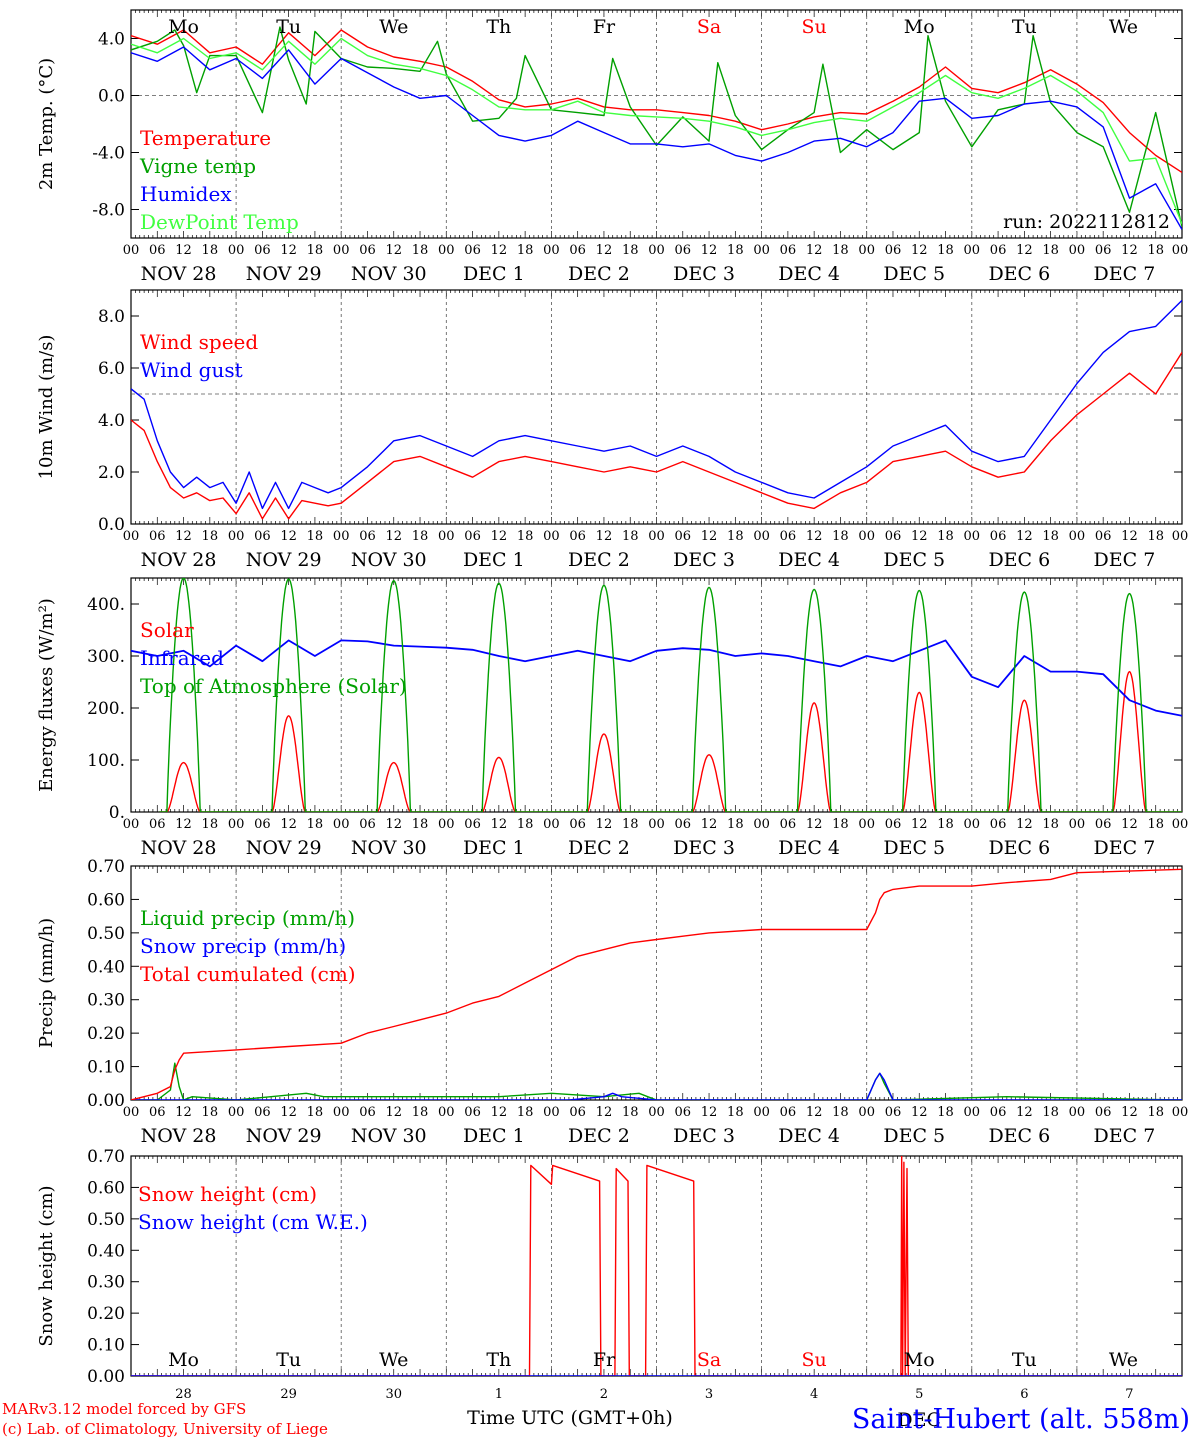 The width and height of the screenshot is (1194, 1444). I want to click on y-tick-label: 0.60, so click(106, 1188).